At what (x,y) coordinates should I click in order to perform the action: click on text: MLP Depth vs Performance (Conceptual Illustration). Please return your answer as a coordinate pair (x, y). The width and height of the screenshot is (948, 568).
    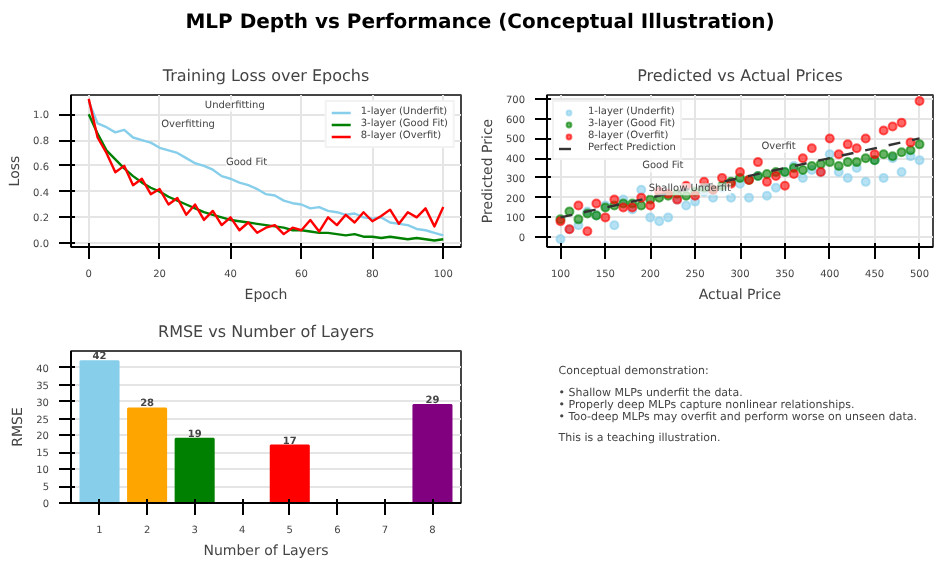
    Looking at the image, I should click on (480, 24).